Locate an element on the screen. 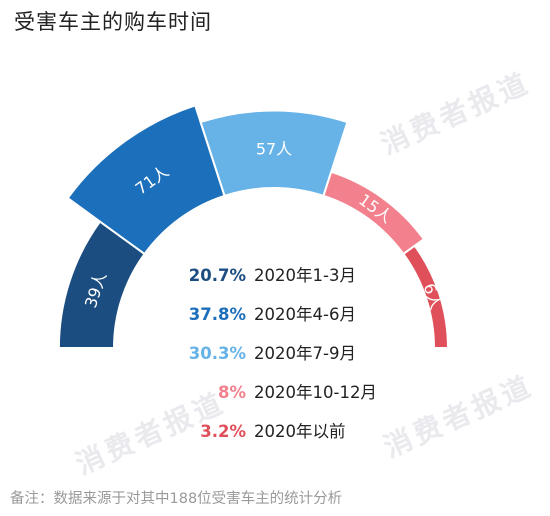  legend-row: 3.2% 2020年以前 is located at coordinates (275, 431).